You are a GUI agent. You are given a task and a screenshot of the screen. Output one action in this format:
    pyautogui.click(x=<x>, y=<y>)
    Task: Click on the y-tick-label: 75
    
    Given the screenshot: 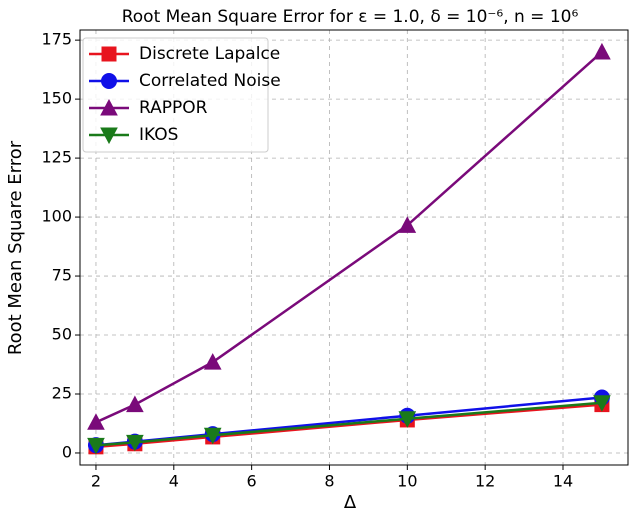 What is the action you would take?
    pyautogui.click(x=62, y=275)
    